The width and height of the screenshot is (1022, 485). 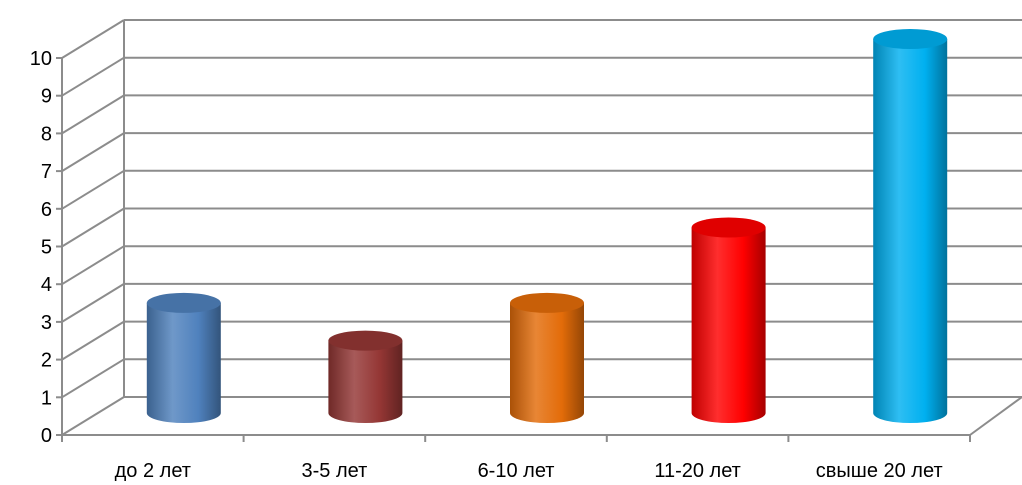 What do you see at coordinates (153, 471) in the screenshot?
I see `x-tick-label: до 2 лет` at bounding box center [153, 471].